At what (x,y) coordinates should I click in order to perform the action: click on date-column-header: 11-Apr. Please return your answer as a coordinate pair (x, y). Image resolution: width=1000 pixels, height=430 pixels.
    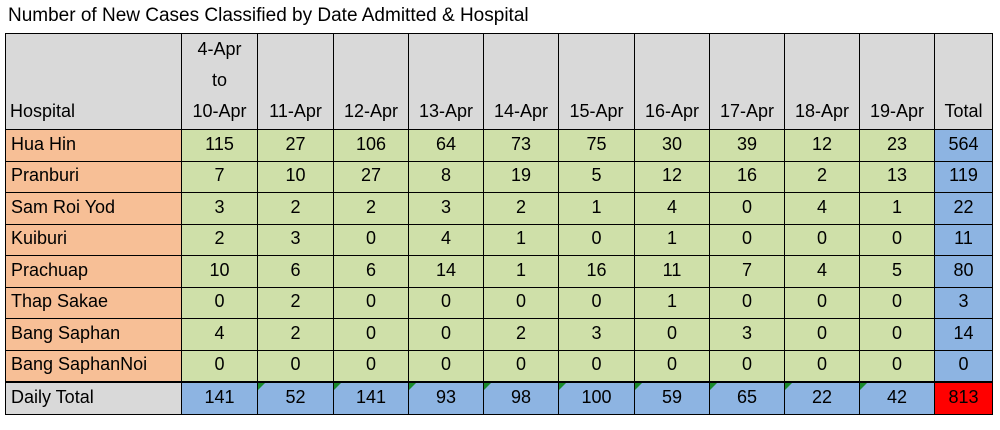
    Looking at the image, I should click on (295, 81).